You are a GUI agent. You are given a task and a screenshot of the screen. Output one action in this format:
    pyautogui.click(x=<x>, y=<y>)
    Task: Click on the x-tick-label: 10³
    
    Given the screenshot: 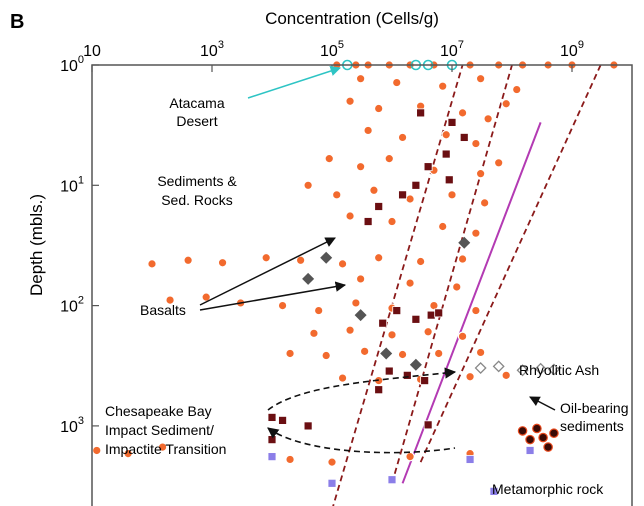 What is the action you would take?
    pyautogui.click(x=212, y=49)
    